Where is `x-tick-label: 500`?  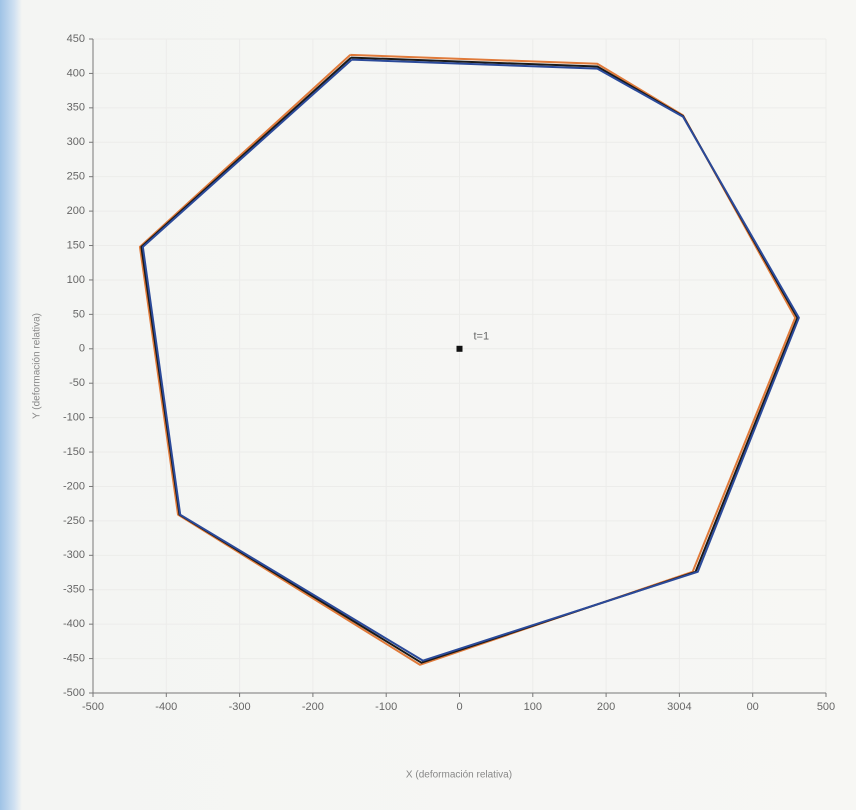
x-tick-label: 500 is located at coordinates (826, 707).